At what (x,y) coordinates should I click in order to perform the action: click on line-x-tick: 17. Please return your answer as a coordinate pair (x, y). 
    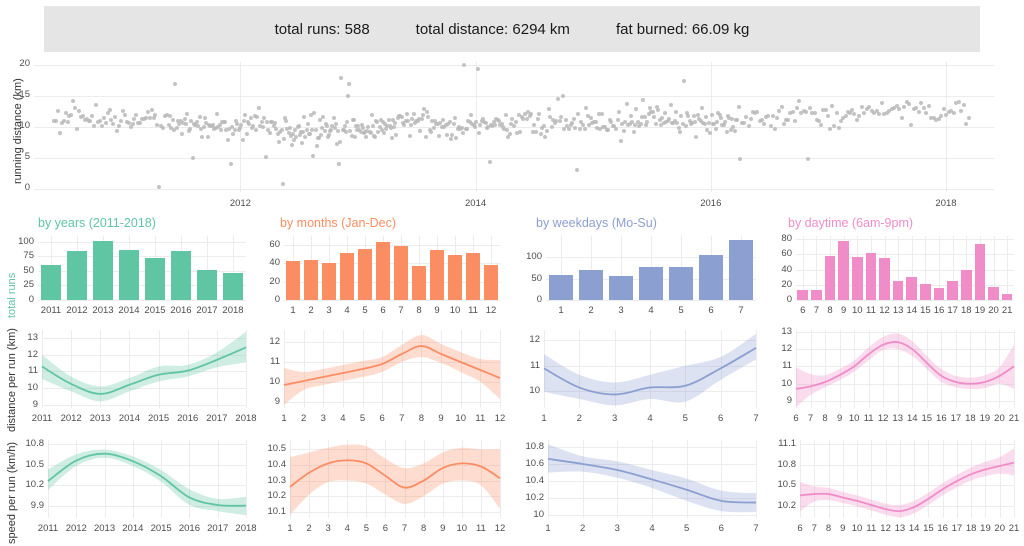
    Looking at the image, I should click on (957, 528).